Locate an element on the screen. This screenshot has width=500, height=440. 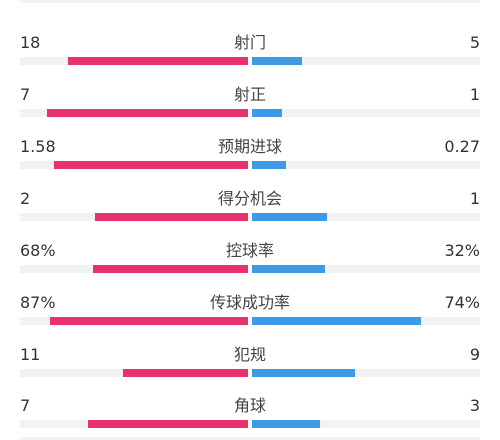
stat-row-big-chances: 2 得分机会 1 is located at coordinates (250, 204).